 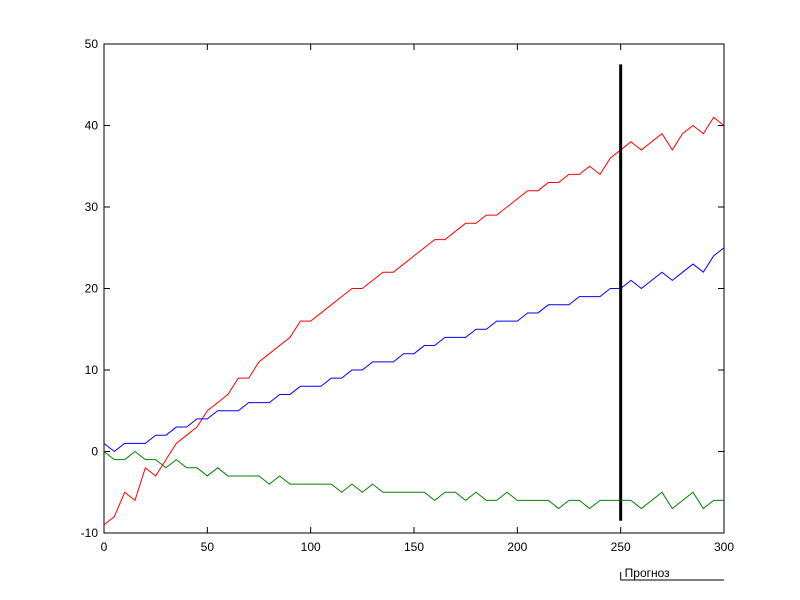 What do you see at coordinates (648, 573) in the screenshot?
I see `annotation-text: Прогноз` at bounding box center [648, 573].